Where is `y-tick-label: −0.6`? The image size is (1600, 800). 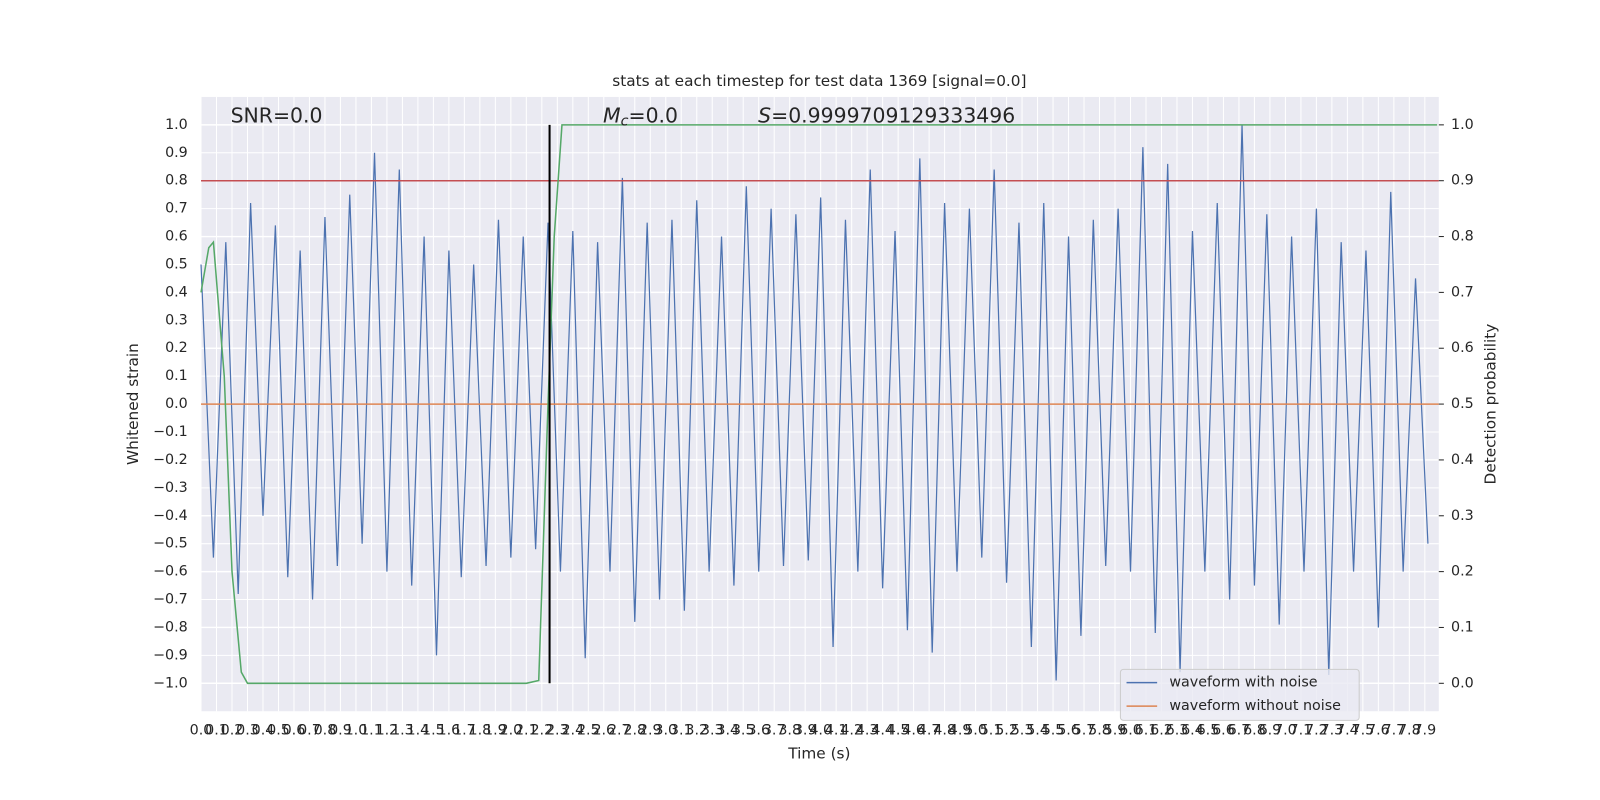
y-tick-label: −0.6 is located at coordinates (170, 572).